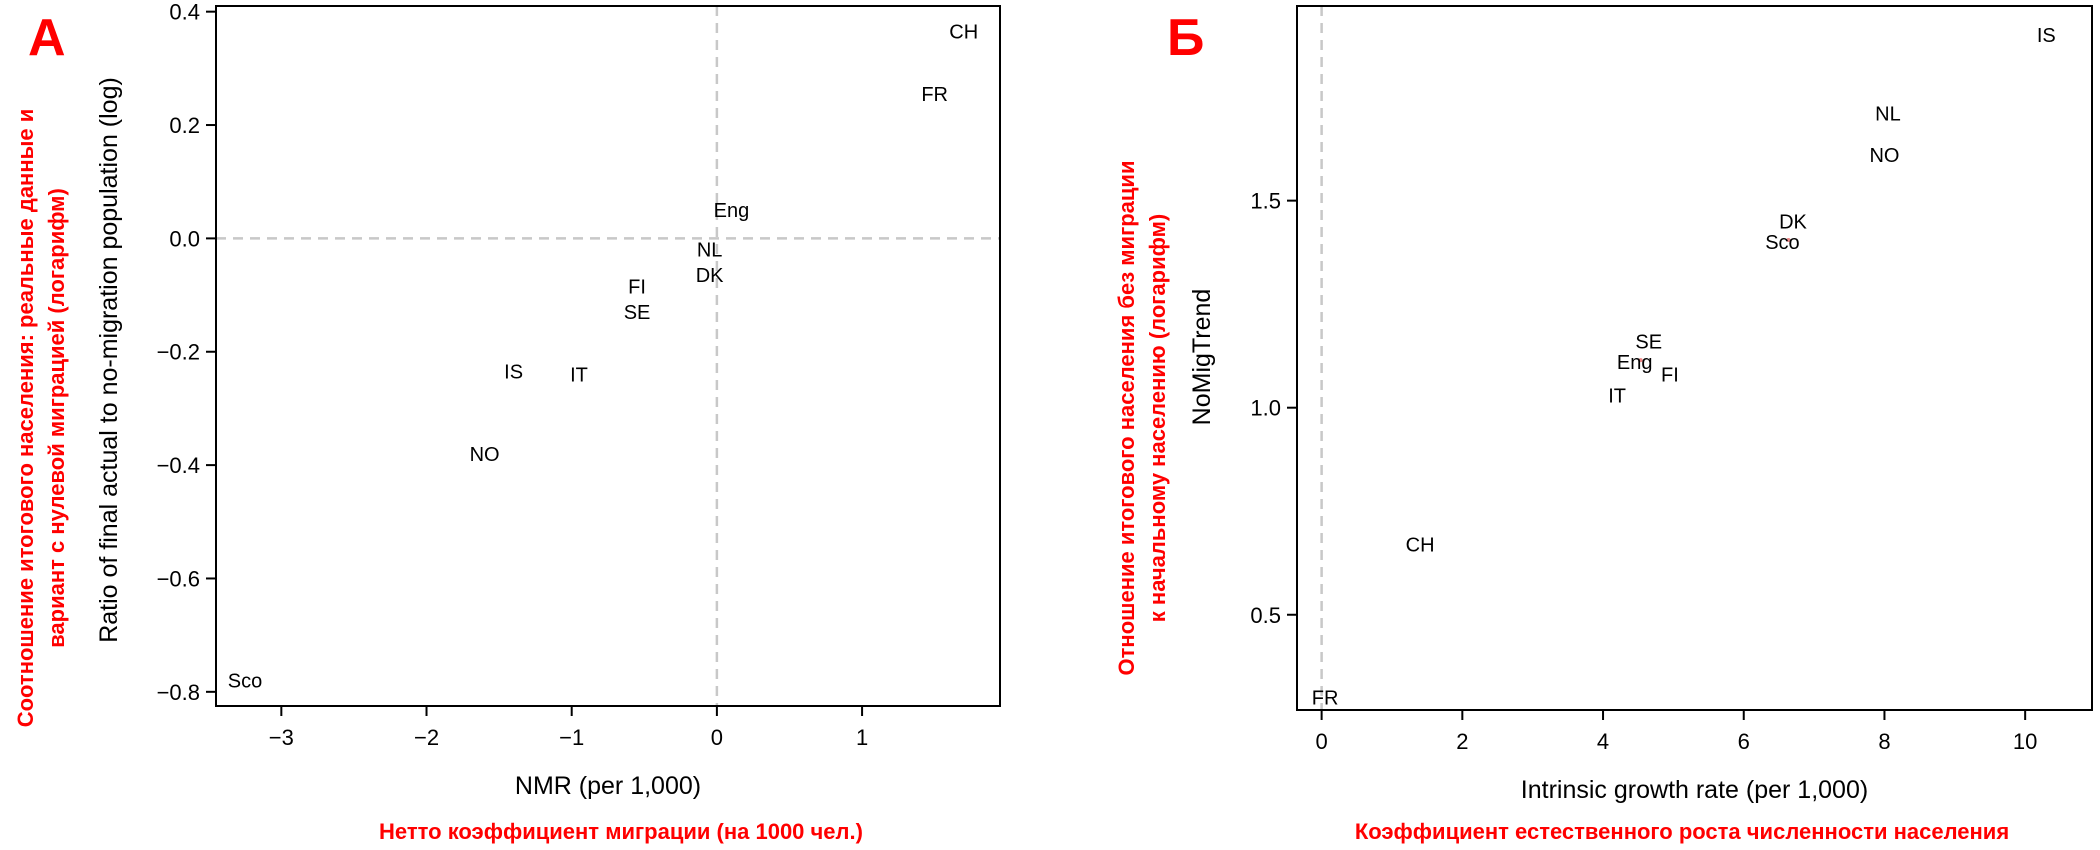 This screenshot has width=2100, height=850. I want to click on x-axis-title: NMR (per 1,000), so click(608, 786).